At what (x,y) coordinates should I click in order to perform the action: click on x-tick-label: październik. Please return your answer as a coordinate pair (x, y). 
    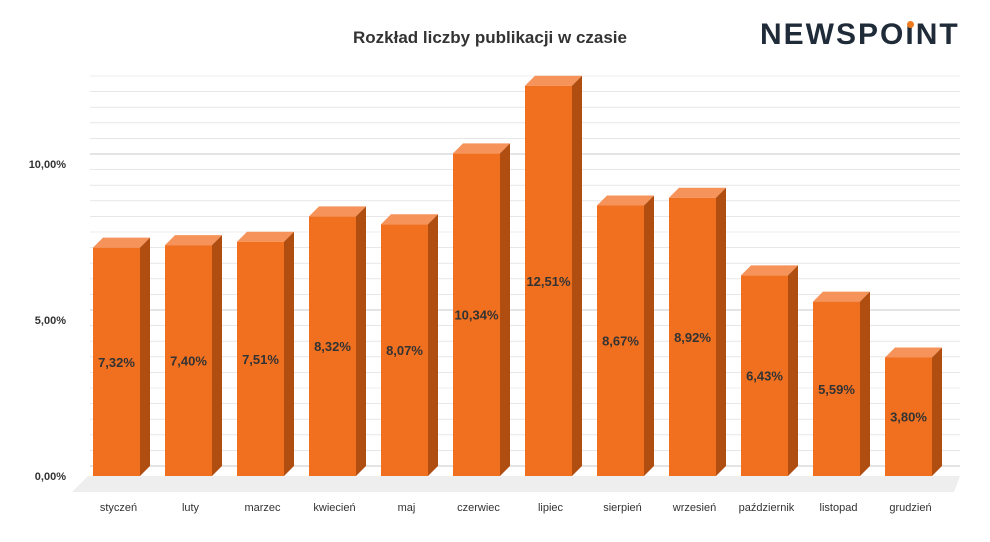
    Looking at the image, I should click on (767, 508).